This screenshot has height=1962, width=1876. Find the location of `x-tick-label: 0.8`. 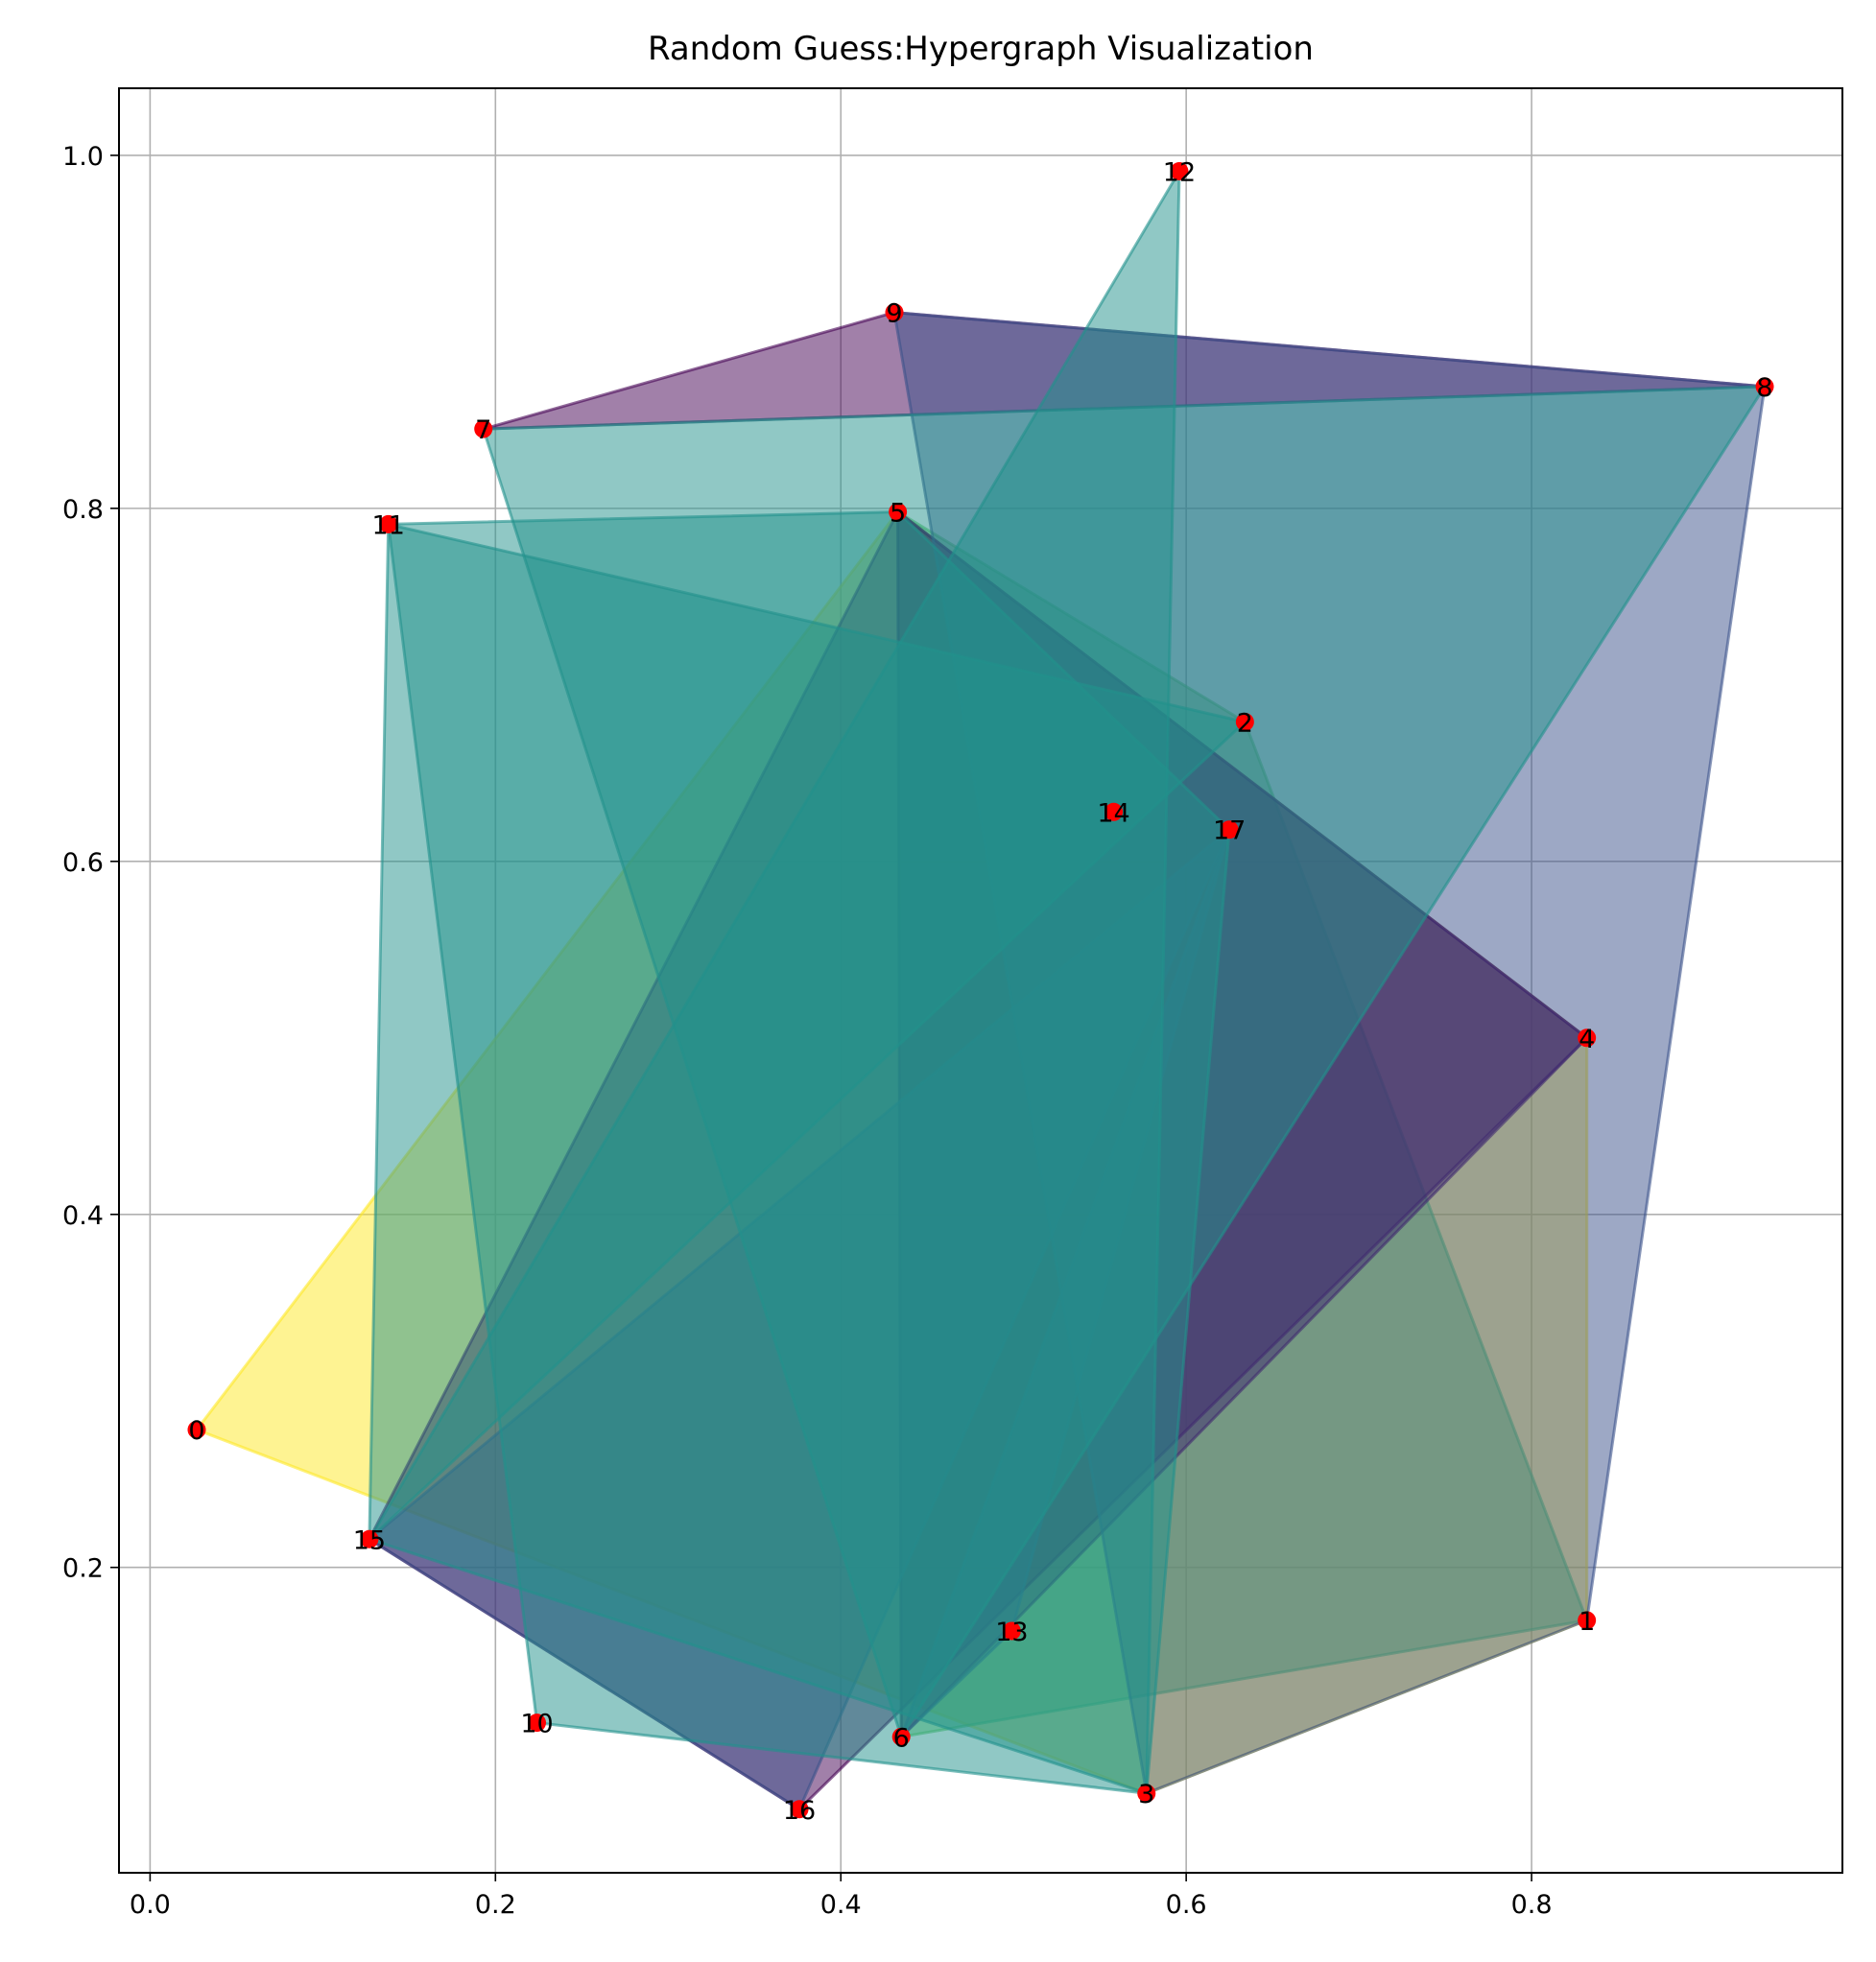

x-tick-label: 0.8 is located at coordinates (1532, 1905).